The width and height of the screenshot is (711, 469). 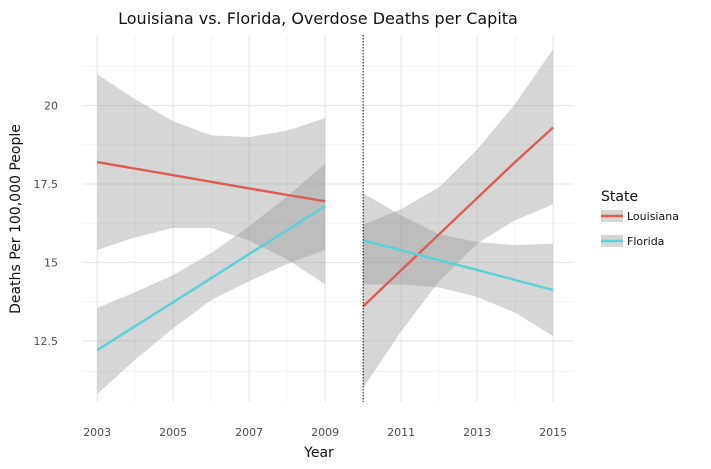 I want to click on x-tick-label: 2009, so click(x=325, y=432).